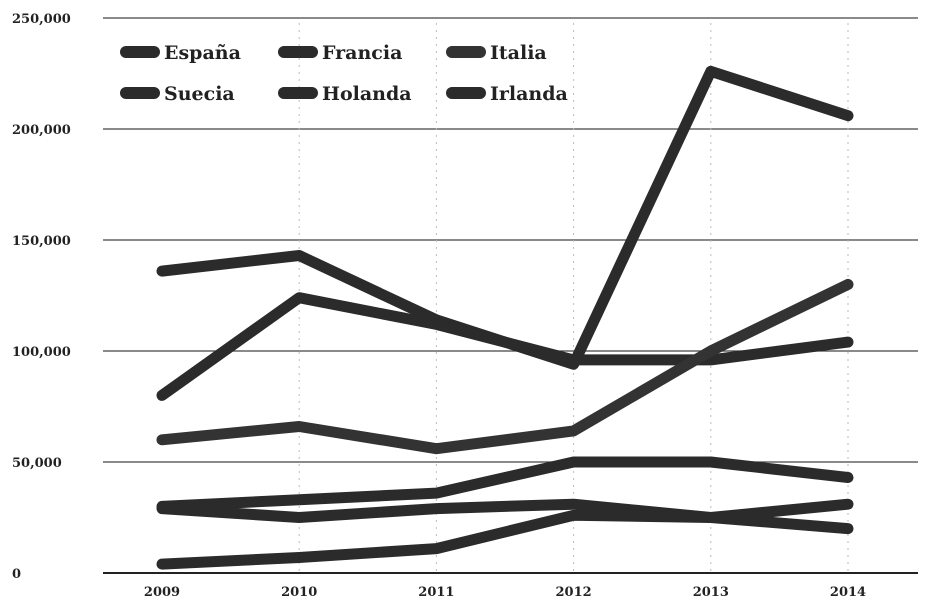  What do you see at coordinates (510, 586) in the screenshot?
I see `x-axis: 2009 2010 2011 2012 2013 2014` at bounding box center [510, 586].